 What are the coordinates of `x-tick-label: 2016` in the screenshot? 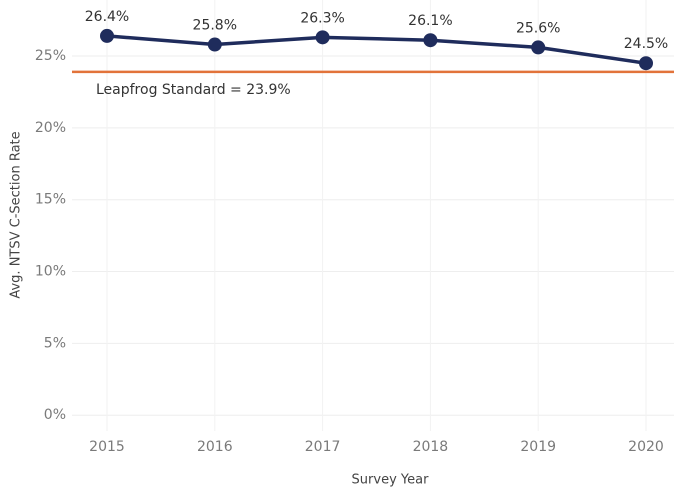 It's located at (215, 447).